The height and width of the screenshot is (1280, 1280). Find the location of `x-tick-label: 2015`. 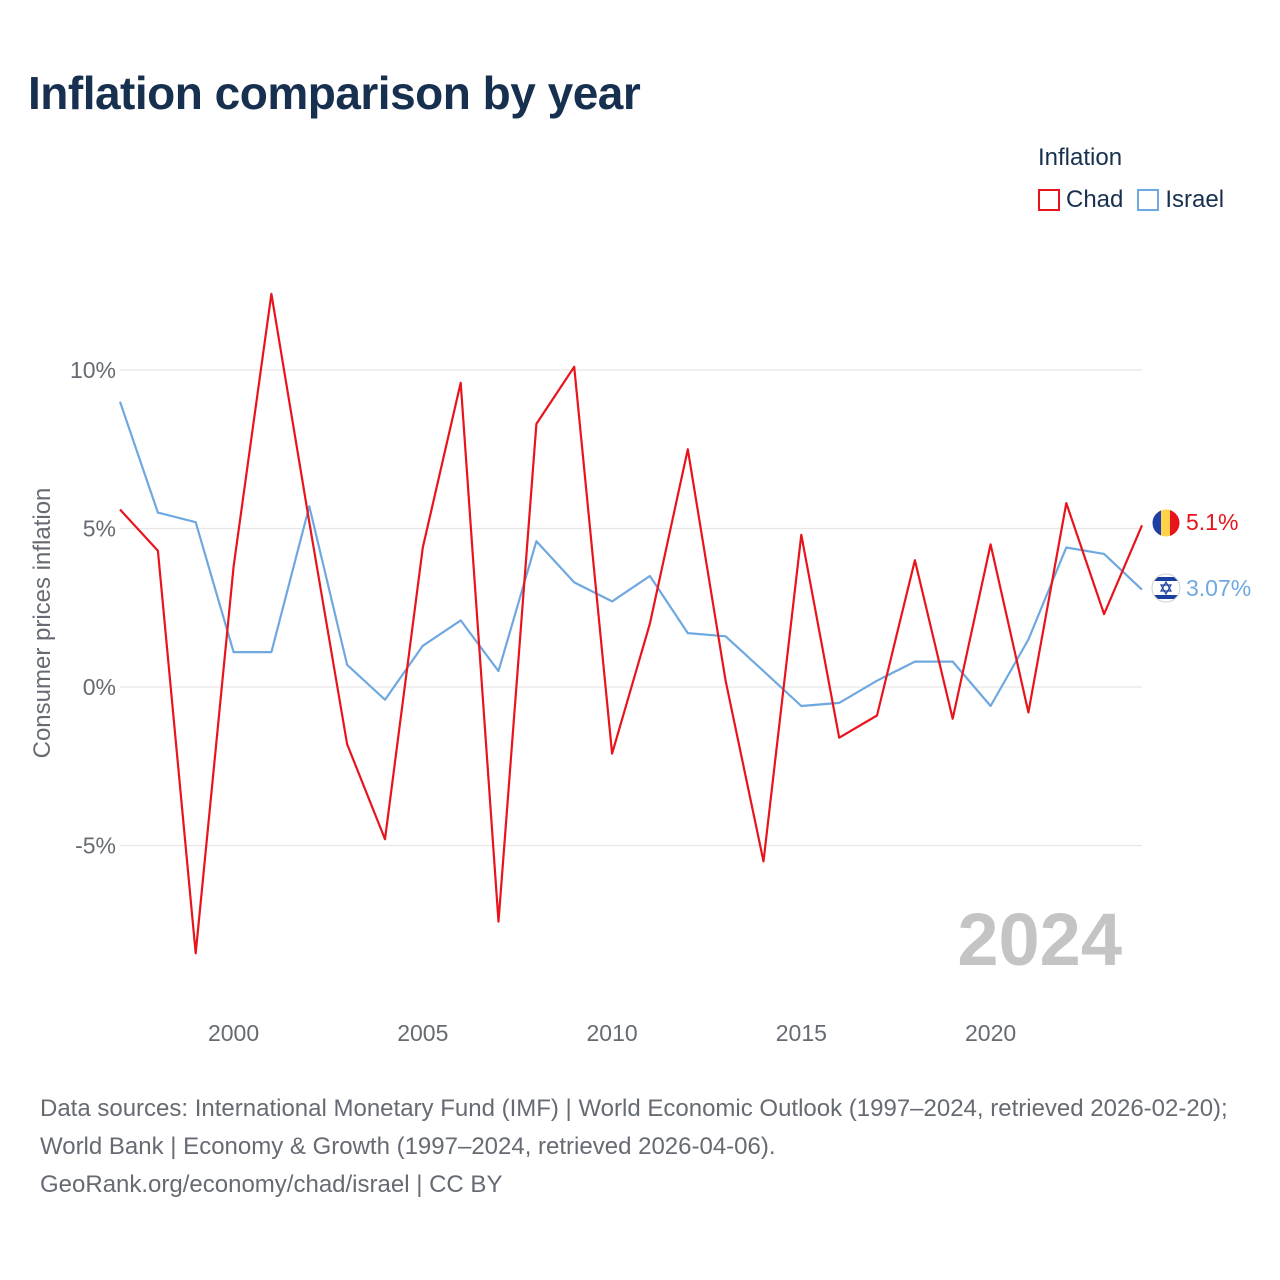

x-tick-label: 2015 is located at coordinates (801, 1033).